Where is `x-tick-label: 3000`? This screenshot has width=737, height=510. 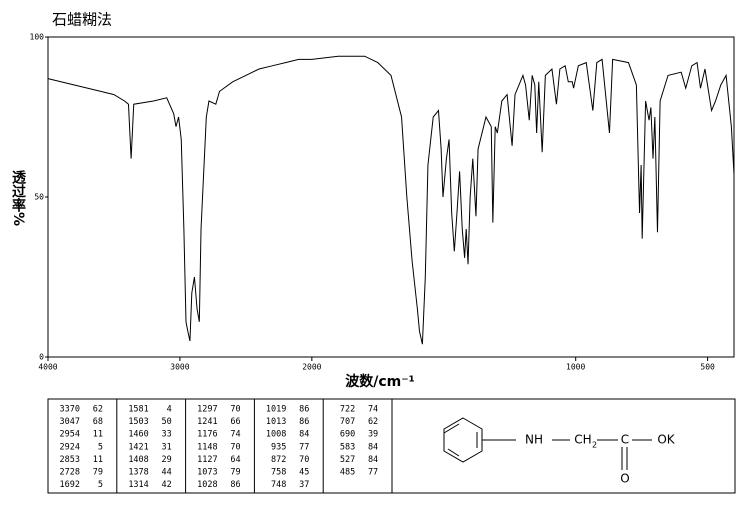 x-tick-label: 3000 is located at coordinates (179, 367).